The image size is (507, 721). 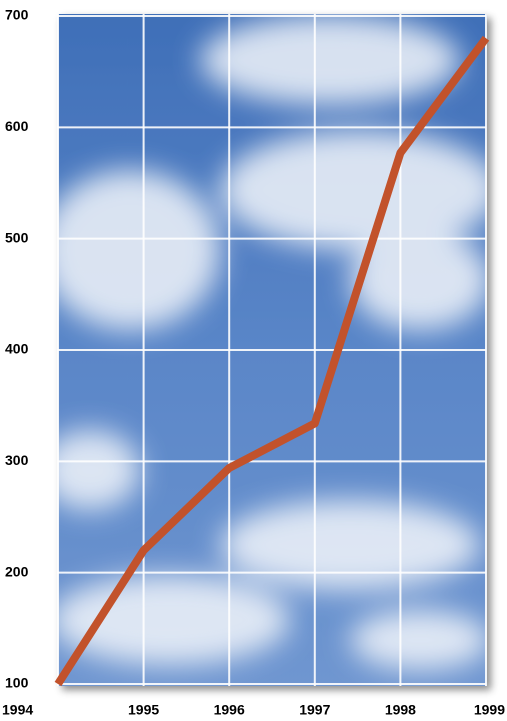 I want to click on y-tick-label: 500, so click(x=17, y=237).